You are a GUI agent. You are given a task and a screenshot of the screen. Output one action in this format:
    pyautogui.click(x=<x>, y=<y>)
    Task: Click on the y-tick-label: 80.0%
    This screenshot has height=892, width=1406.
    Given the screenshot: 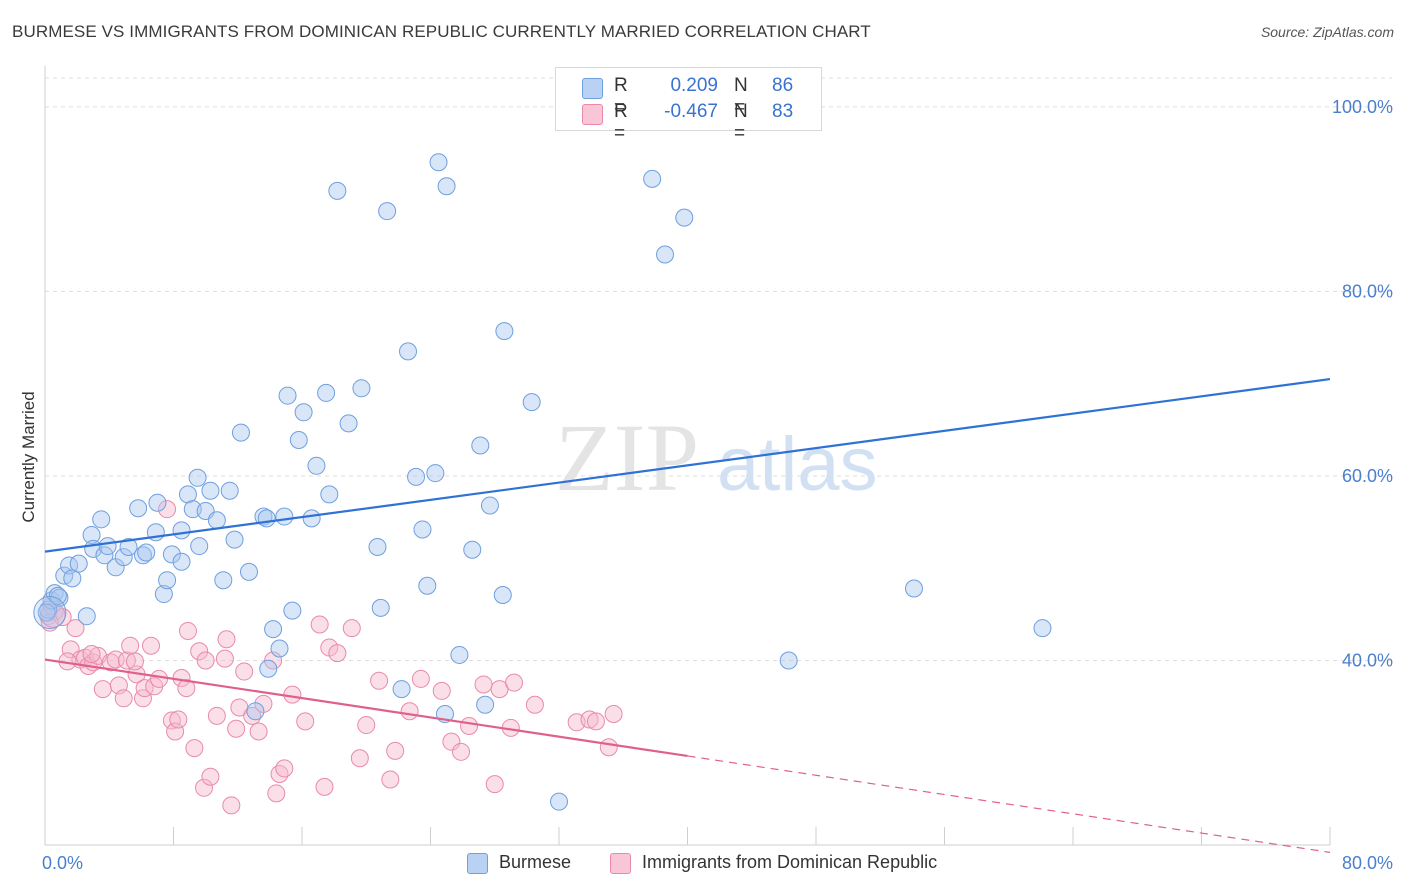 What is the action you would take?
    pyautogui.click(x=1367, y=291)
    